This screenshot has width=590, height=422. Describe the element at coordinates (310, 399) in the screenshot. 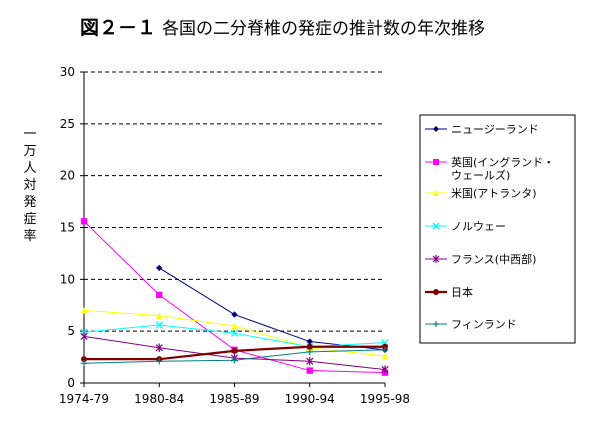

I see `x-tick-label: 1990-94` at that location.